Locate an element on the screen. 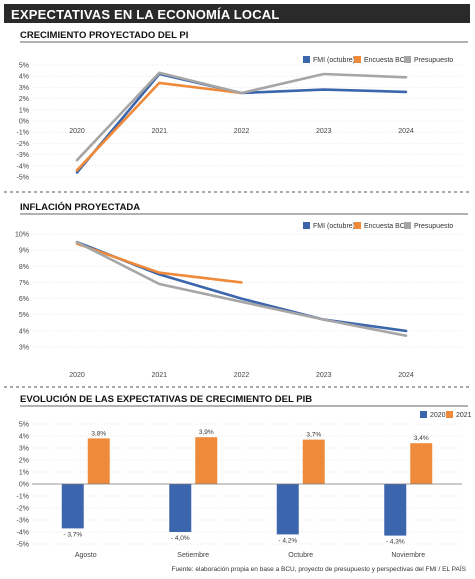  chart-3-data-label: - 4,3% is located at coordinates (395, 542).